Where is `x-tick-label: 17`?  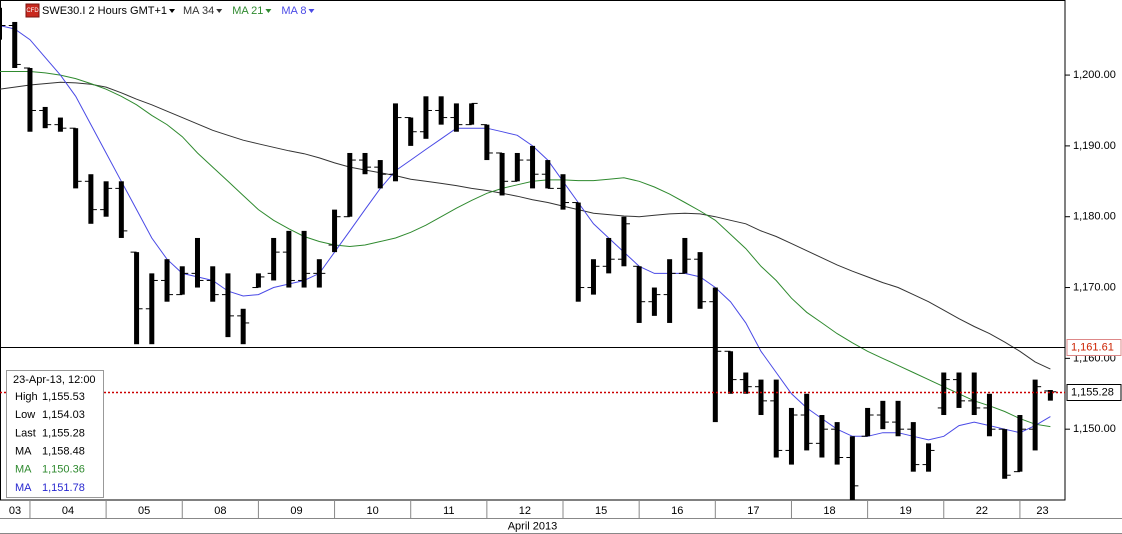
x-tick-label: 17 is located at coordinates (753, 511).